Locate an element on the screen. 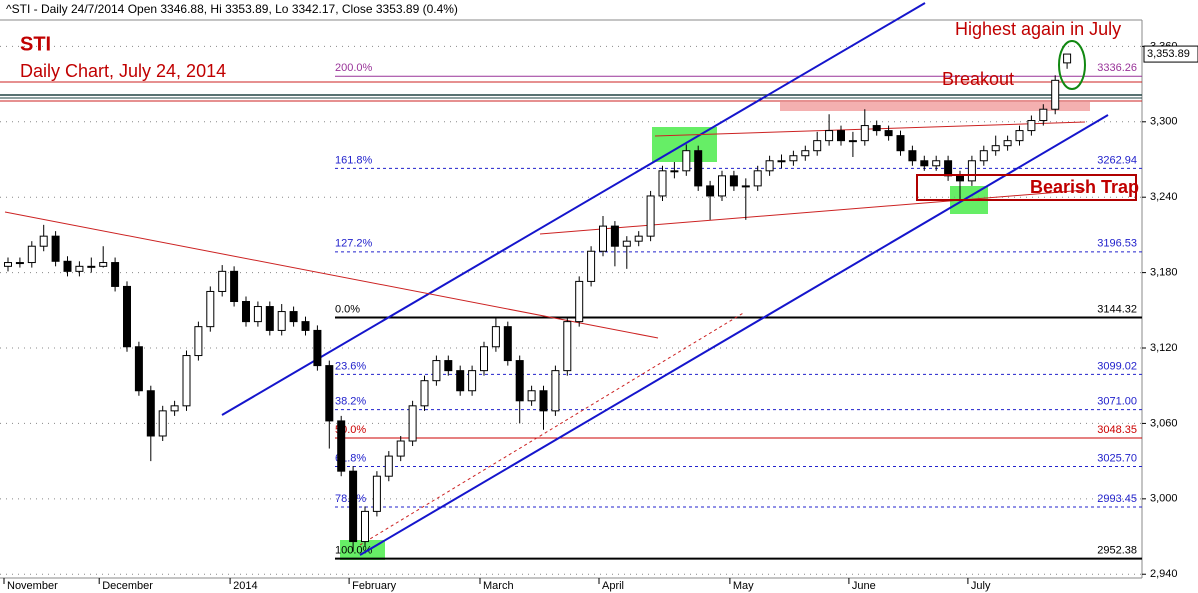 The height and width of the screenshot is (593, 1198). annotation: Bearish Trap is located at coordinates (1084, 187).